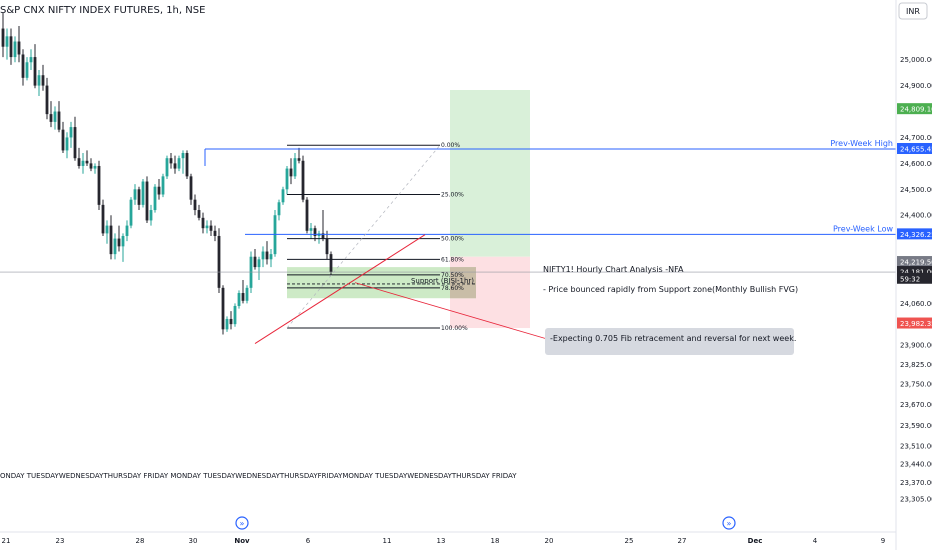 This screenshot has width=932, height=550. I want to click on y-tick-label: 23,510.00, so click(916, 446).